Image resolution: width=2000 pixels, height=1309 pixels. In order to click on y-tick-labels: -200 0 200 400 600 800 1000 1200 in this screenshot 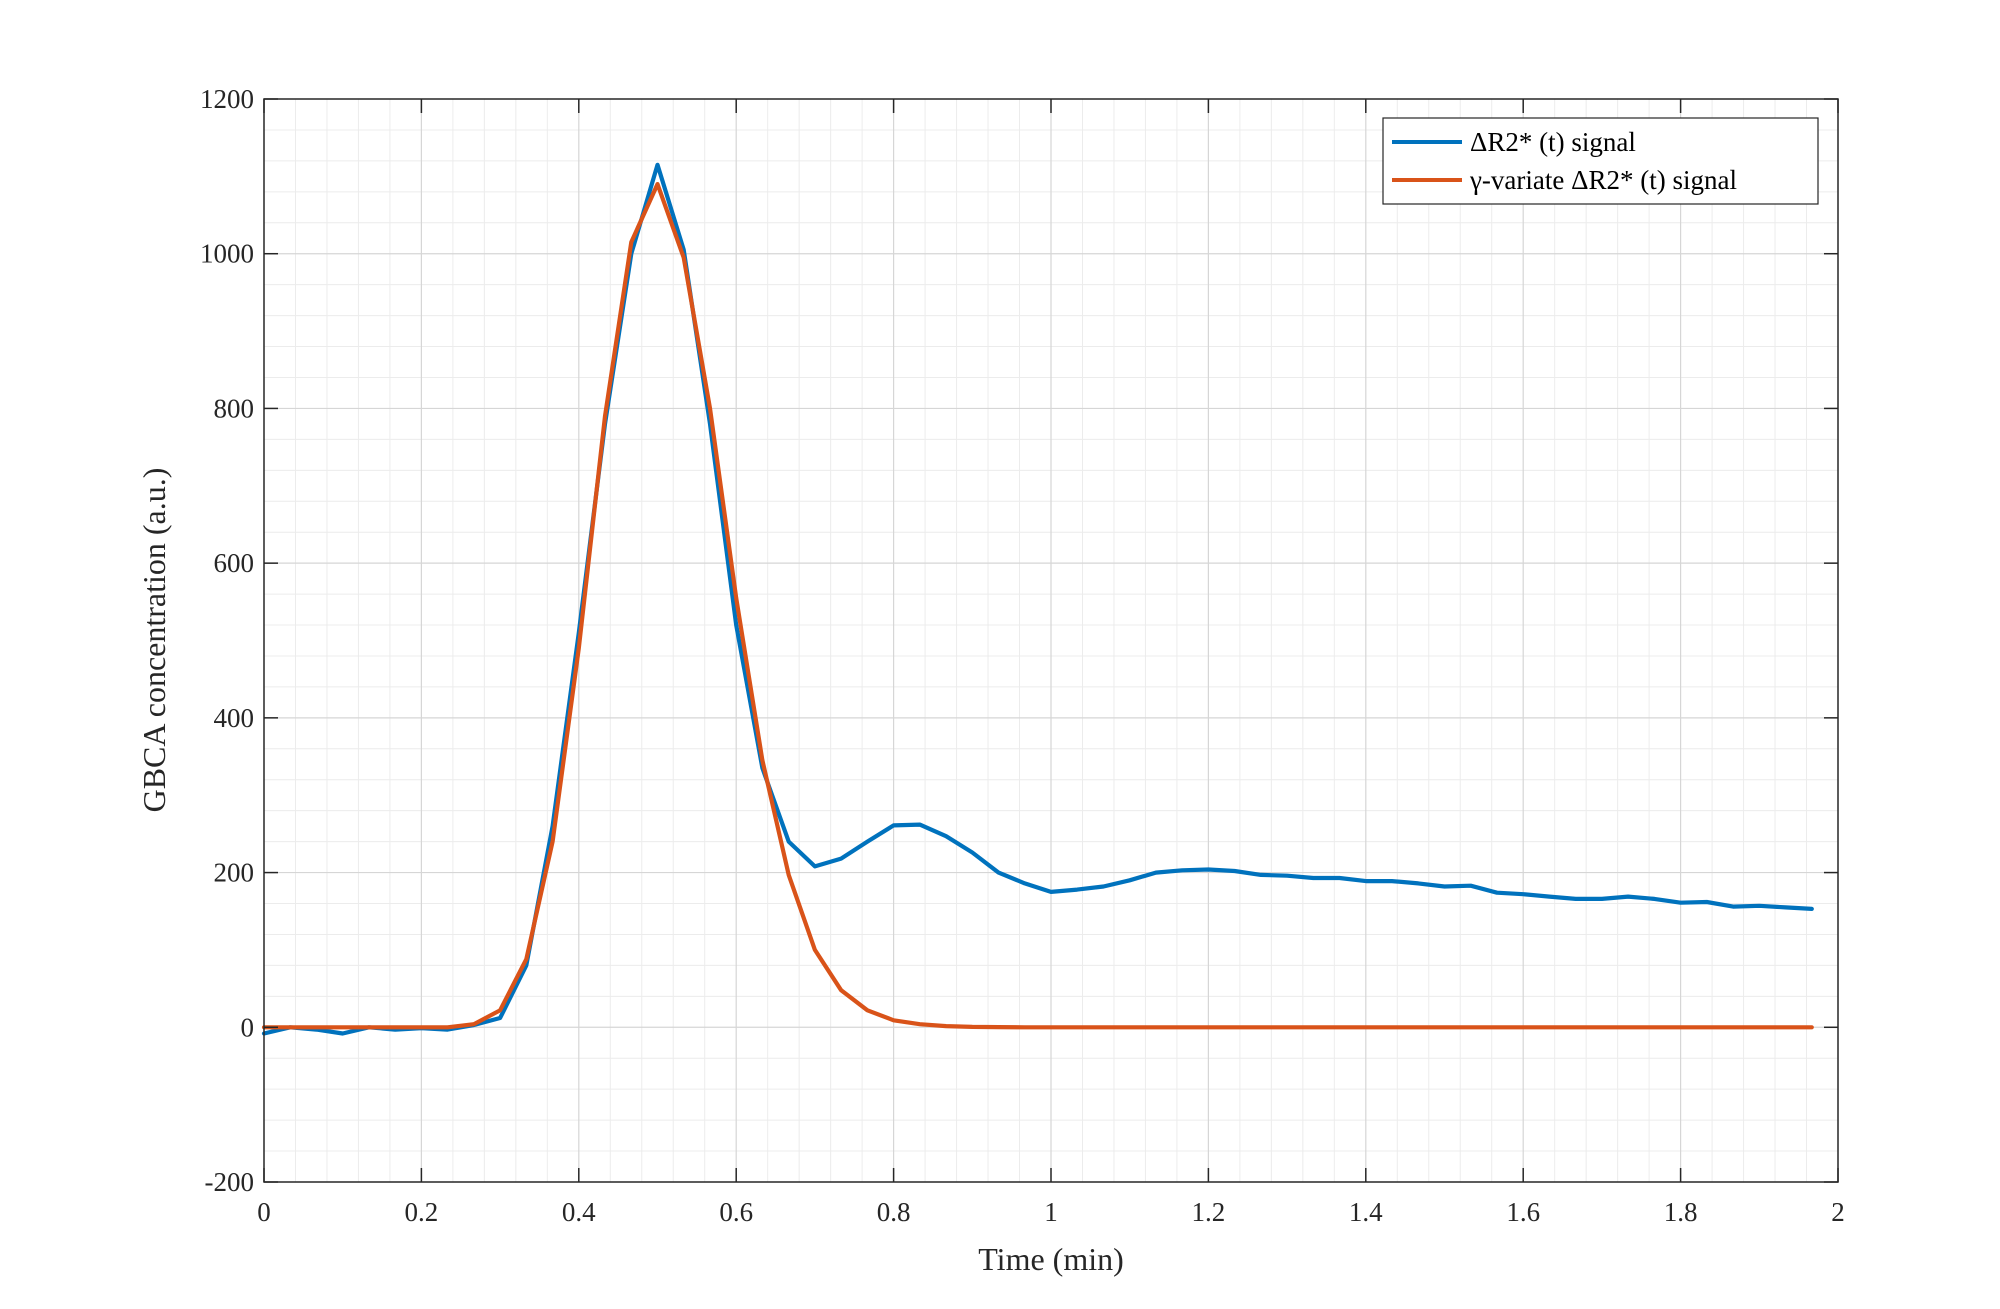, I will do `click(227, 640)`.